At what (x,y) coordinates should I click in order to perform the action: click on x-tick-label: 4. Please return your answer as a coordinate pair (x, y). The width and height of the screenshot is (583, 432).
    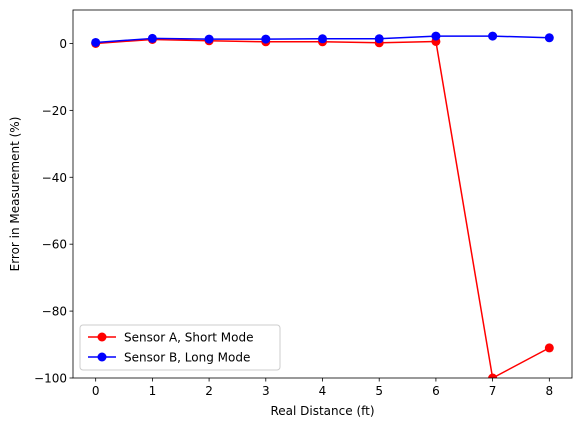
    Looking at the image, I should click on (323, 391).